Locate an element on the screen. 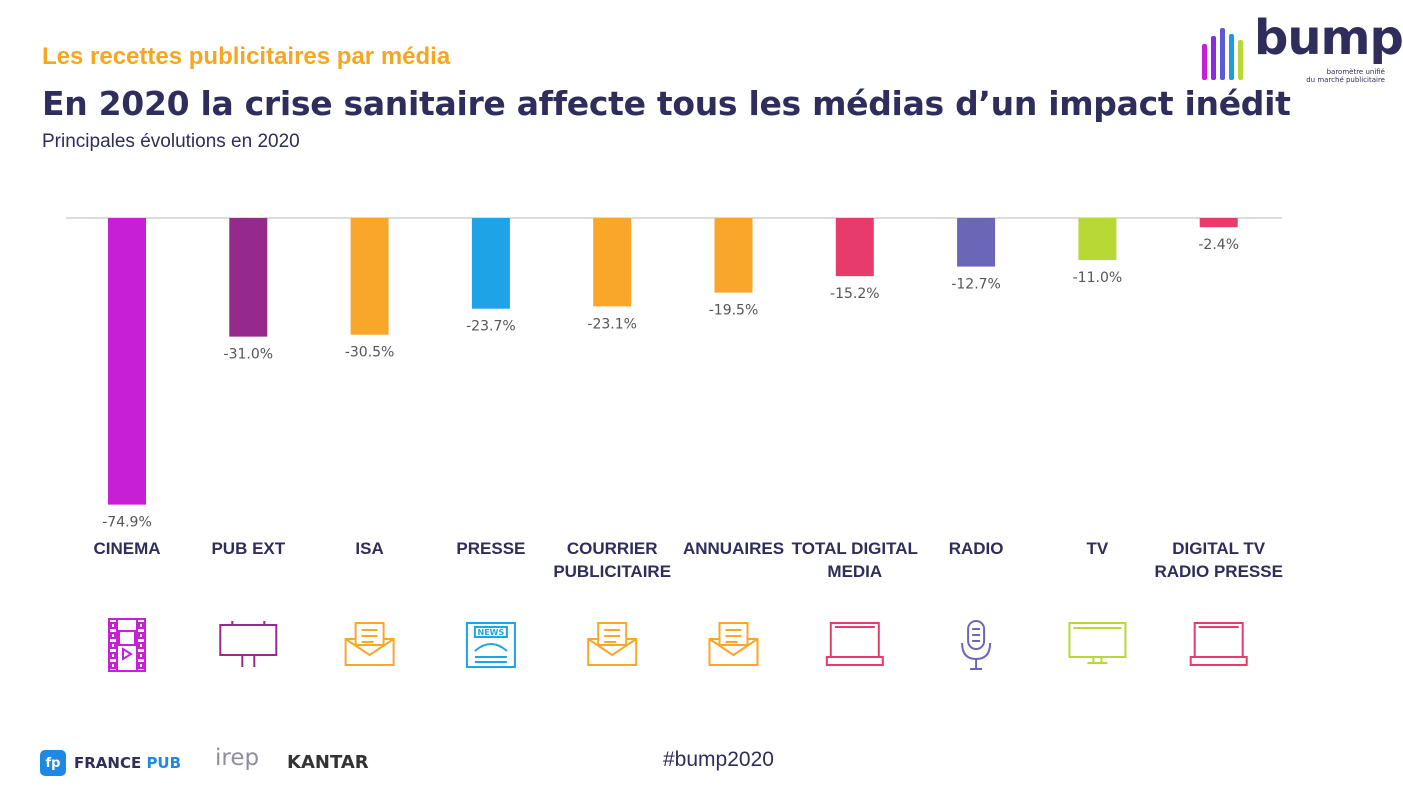 This screenshot has height=794, width=1403. microphone-icon is located at coordinates (976, 645).